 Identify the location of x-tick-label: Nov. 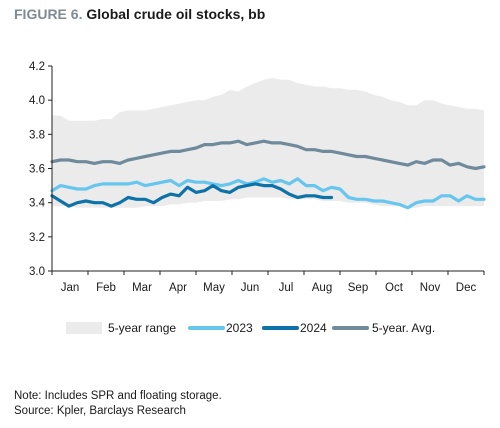
(430, 288).